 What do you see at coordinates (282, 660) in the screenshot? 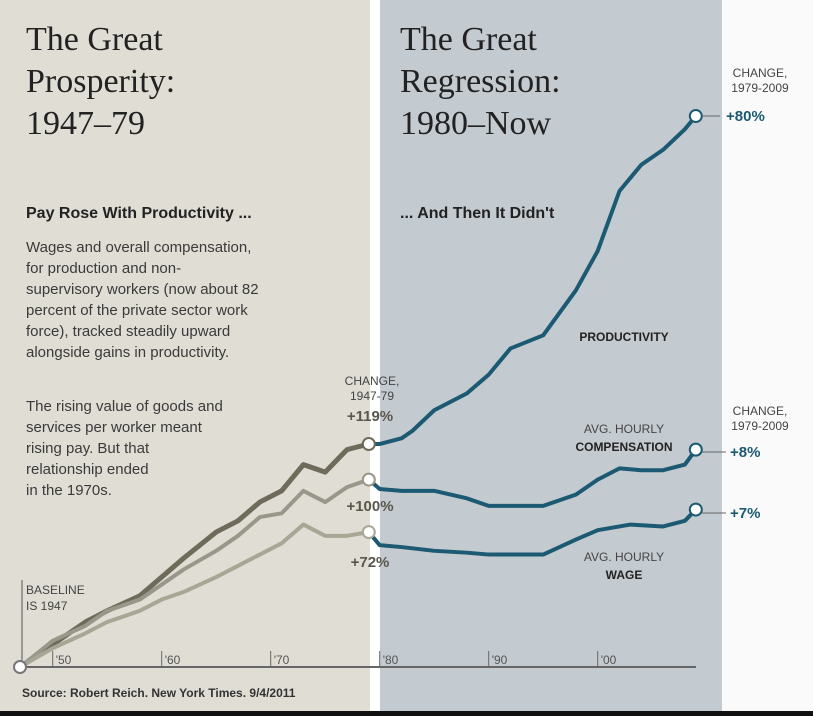
I see `x-tick-label: '70` at bounding box center [282, 660].